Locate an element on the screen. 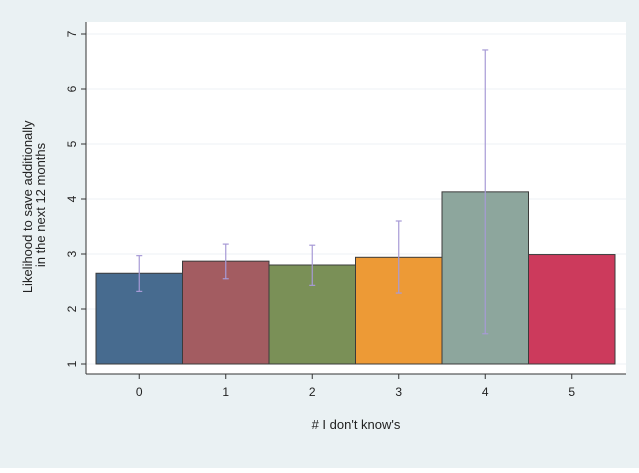 The image size is (639, 473). x-tick-label-1: 1 is located at coordinates (225, 392).